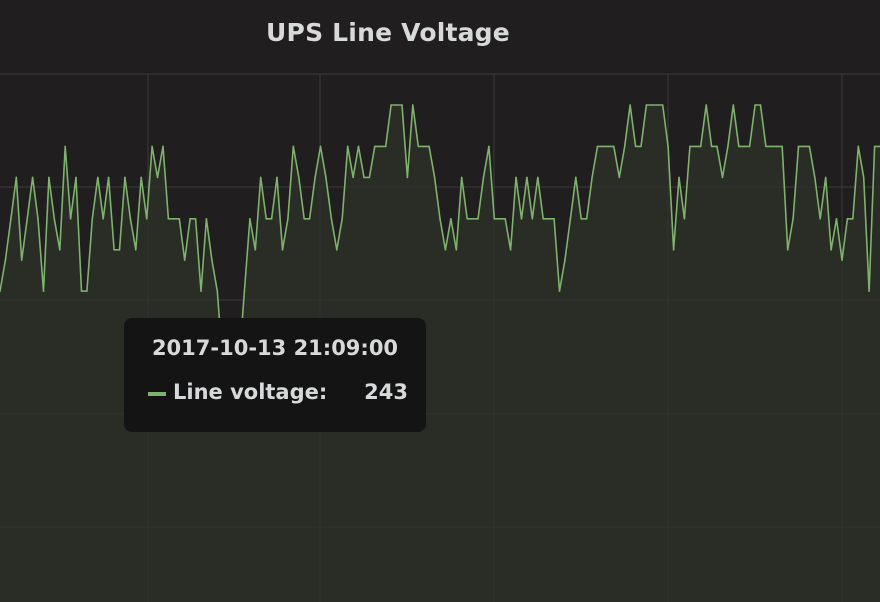  I want to click on hover-tooltip: 2017-10-13 21:09:00 Line voltage: 243, so click(275, 375).